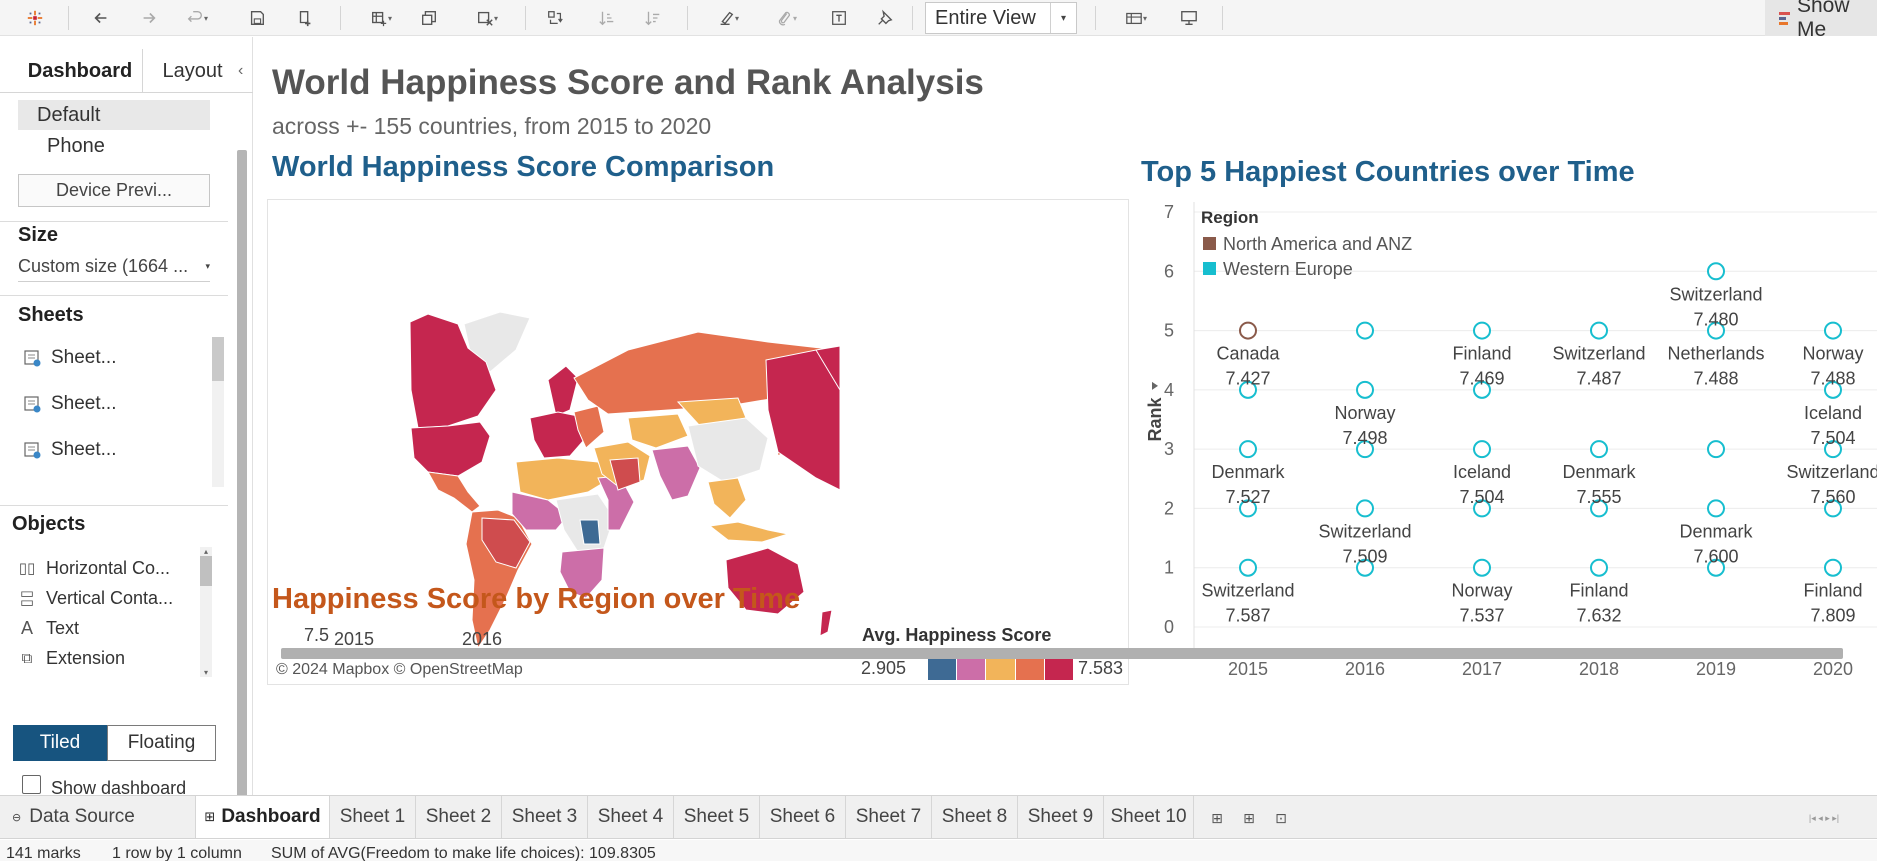 The height and width of the screenshot is (861, 1877). What do you see at coordinates (1169, 568) in the screenshot?
I see `y-tick-label: 1` at bounding box center [1169, 568].